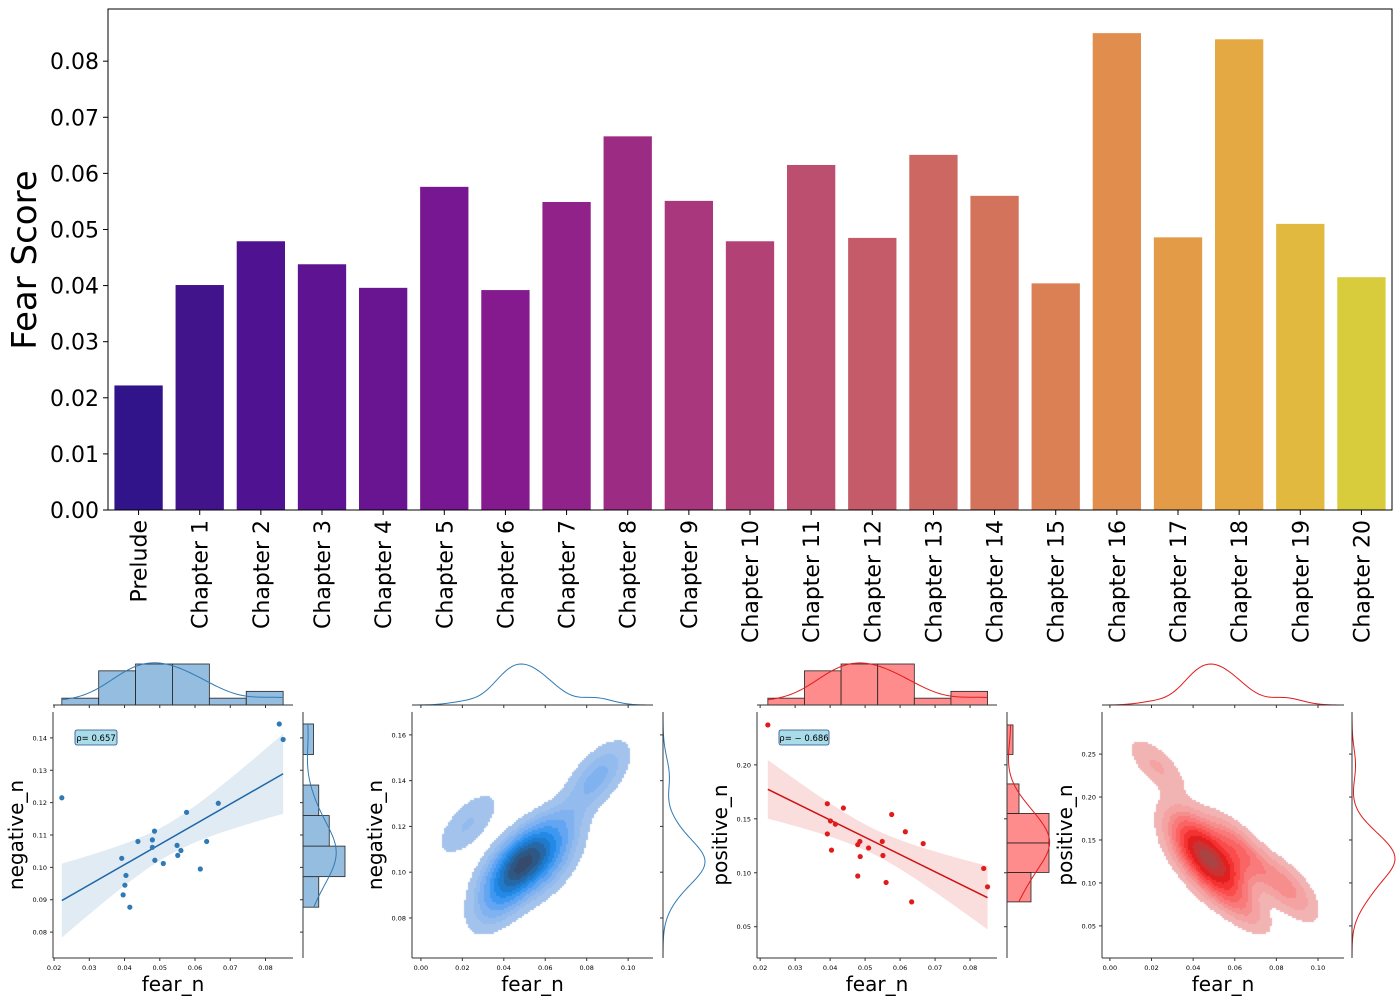 This screenshot has height=1002, width=1400. I want to click on x-tick-label: Chapter 9, so click(690, 574).